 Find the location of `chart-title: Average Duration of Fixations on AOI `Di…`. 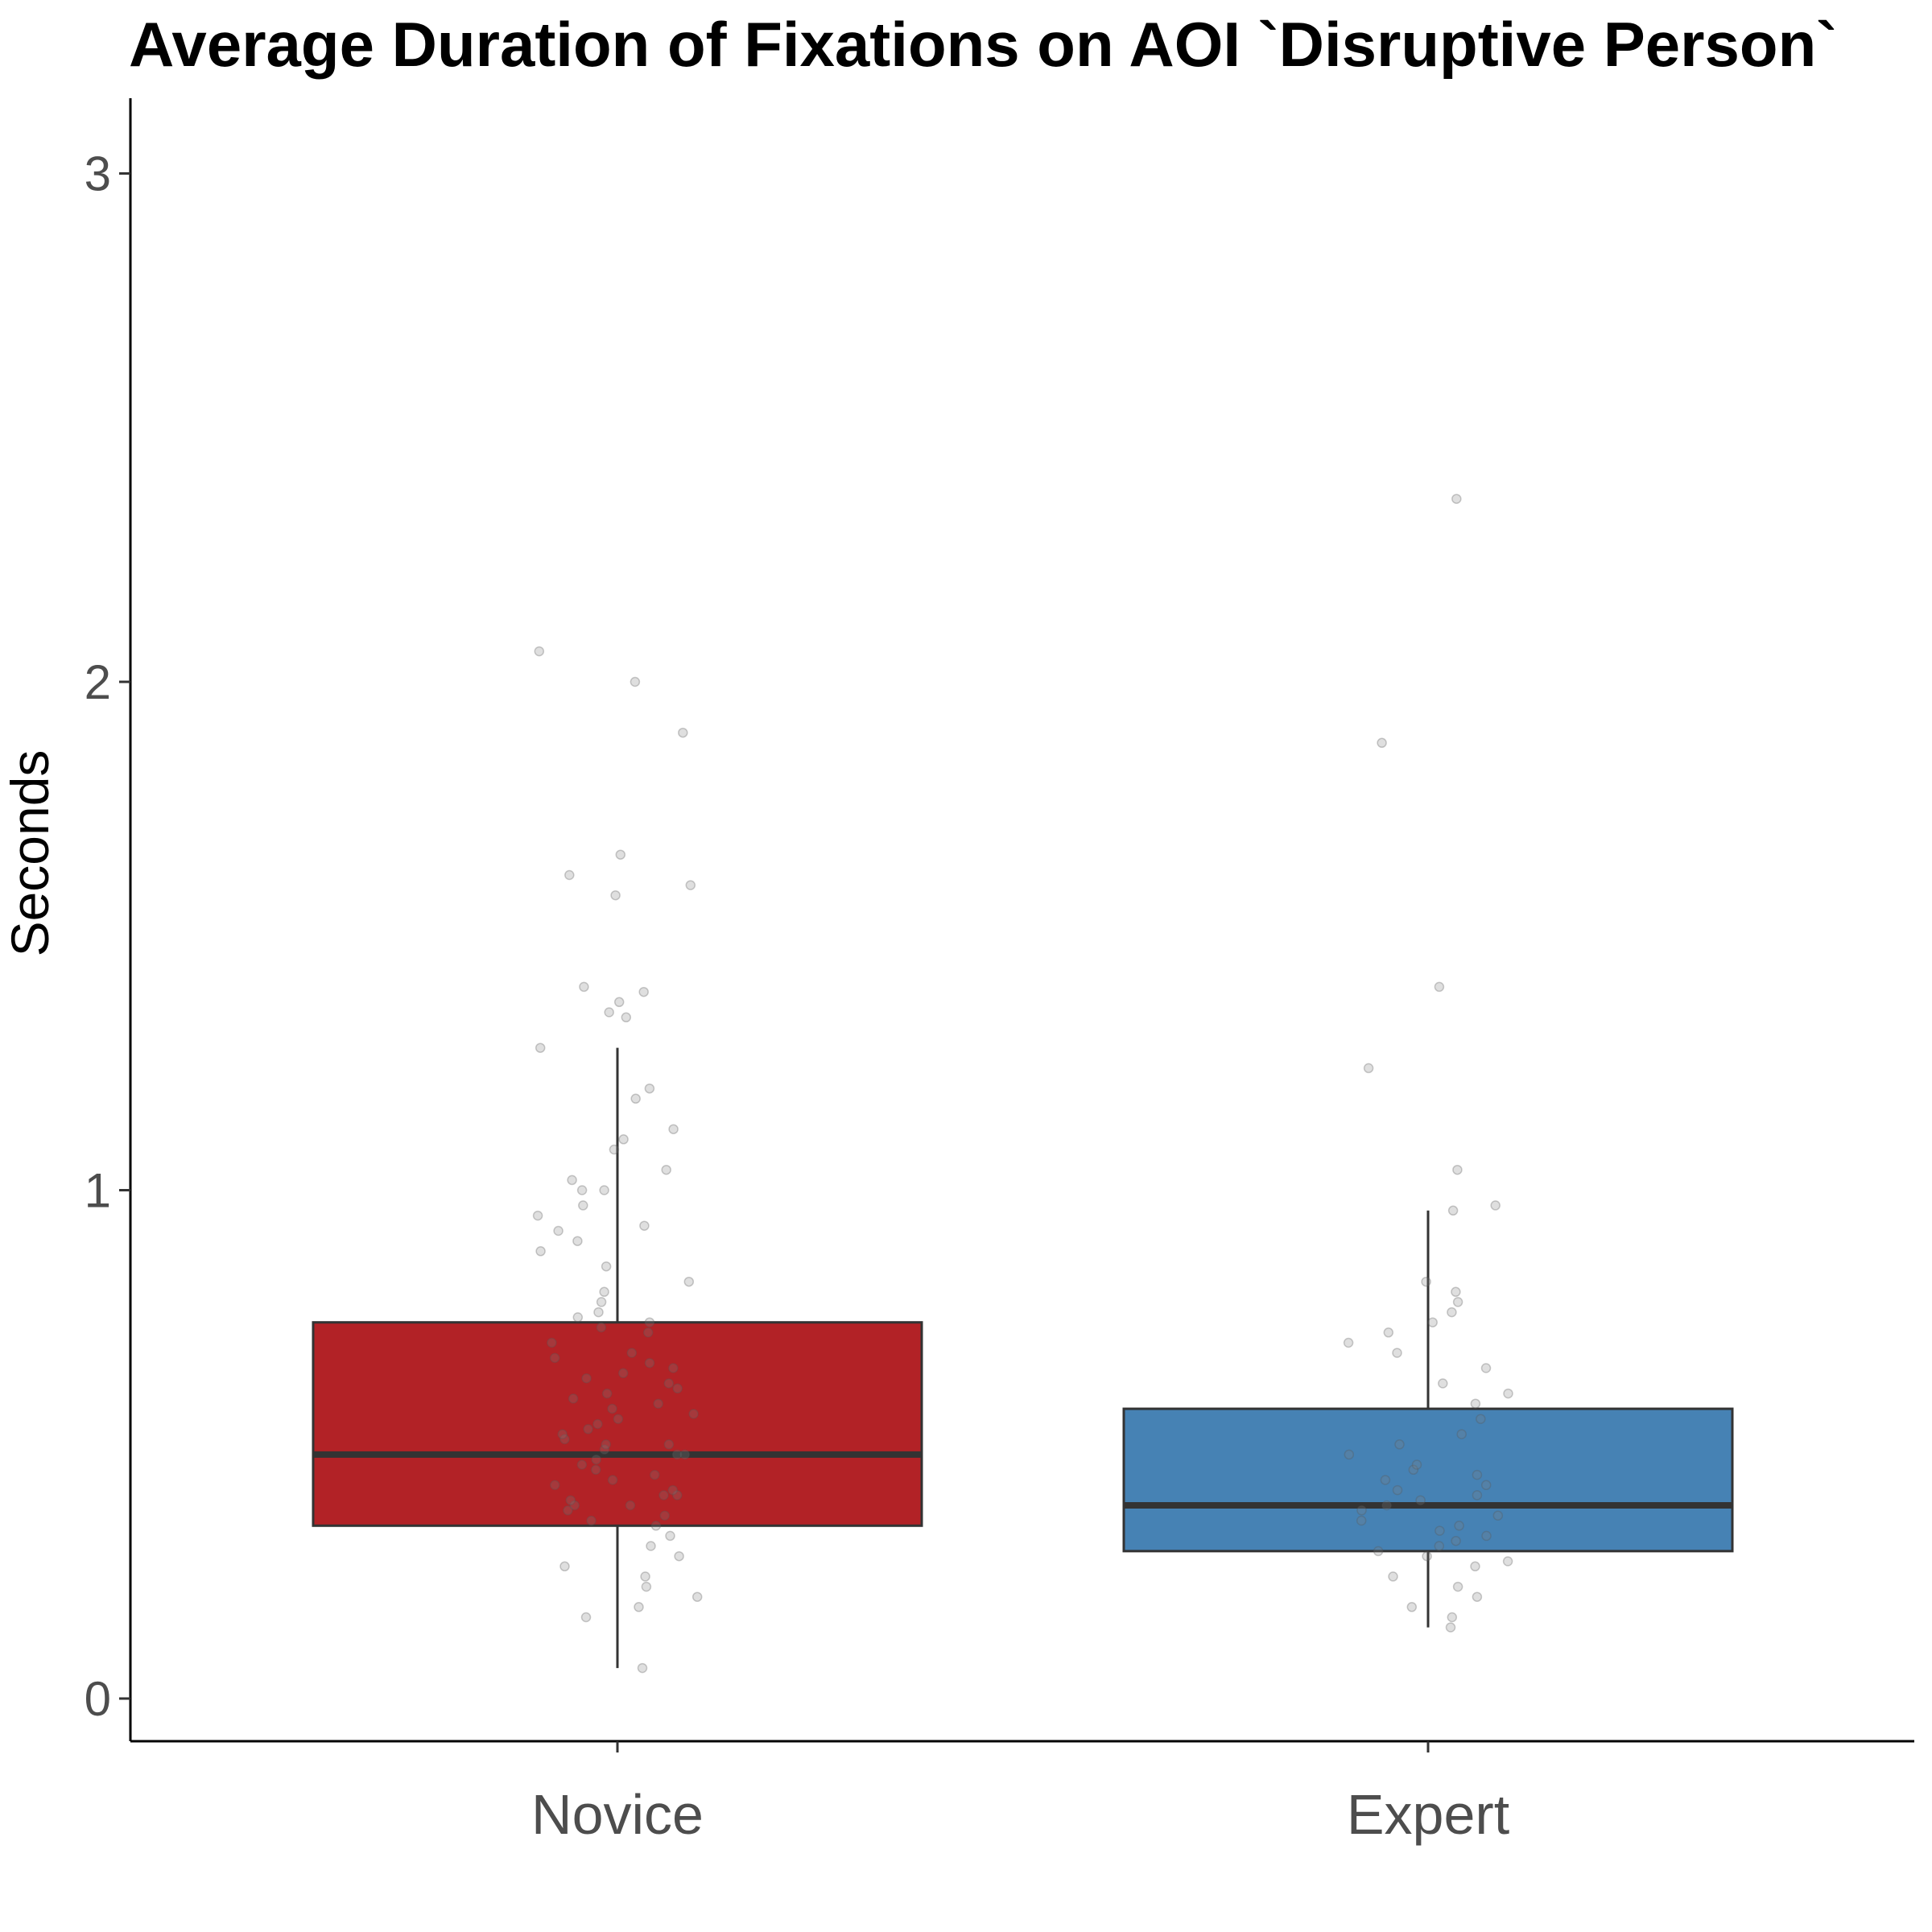

chart-title: Average Duration of Fixations on AOI `Di… is located at coordinates (983, 44).